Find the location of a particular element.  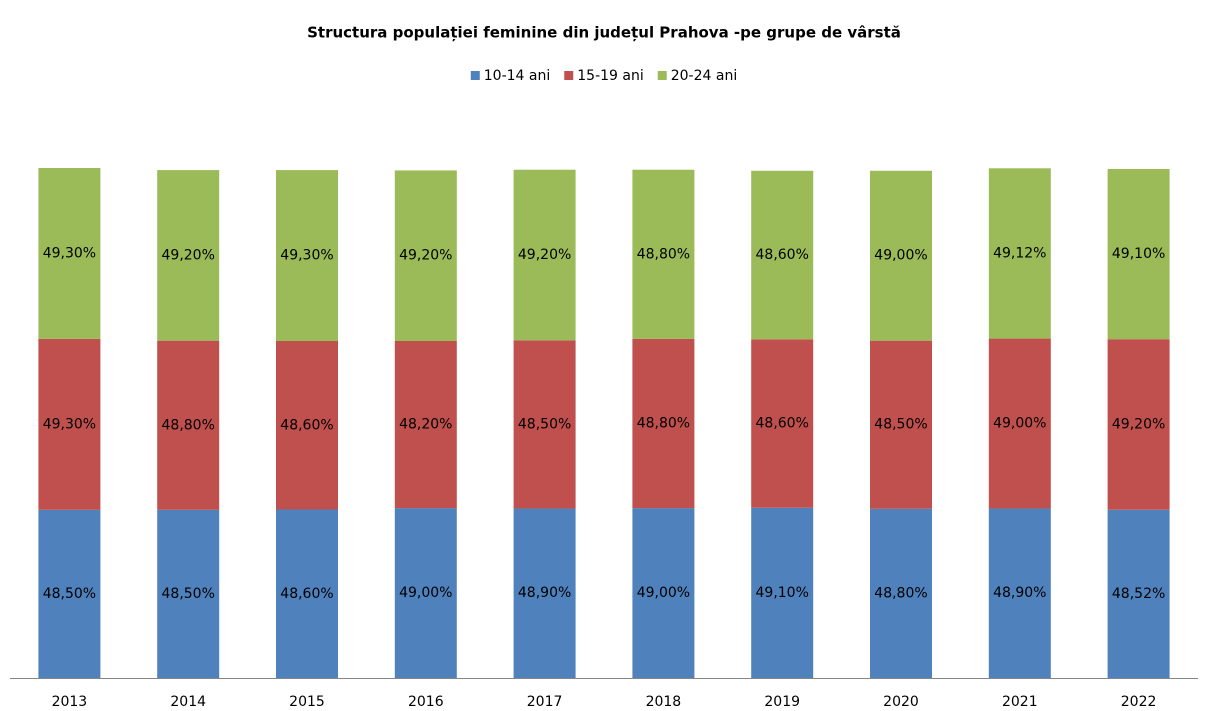

x-tick-label: 2014 is located at coordinates (188, 702).